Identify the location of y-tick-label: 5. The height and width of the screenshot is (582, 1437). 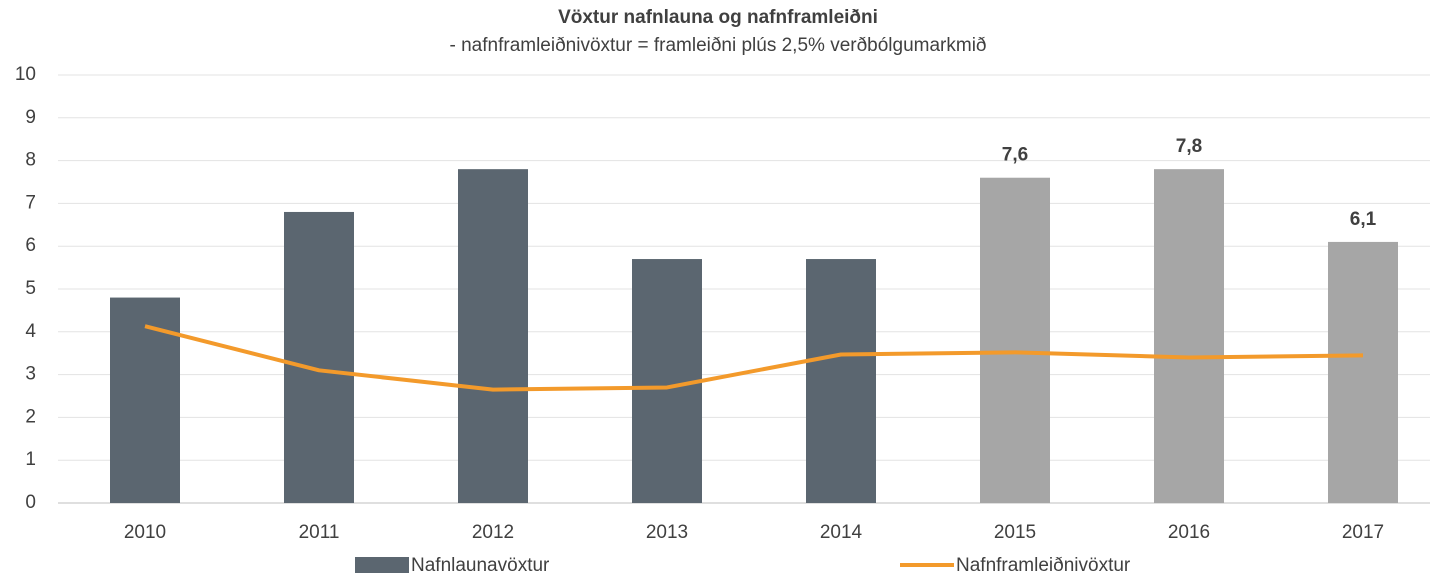
(30, 288).